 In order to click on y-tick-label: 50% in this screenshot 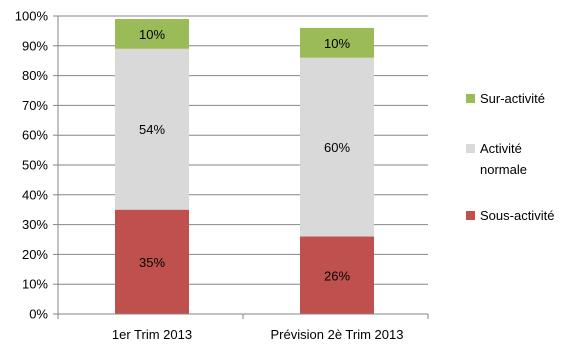, I will do `click(35, 165)`.